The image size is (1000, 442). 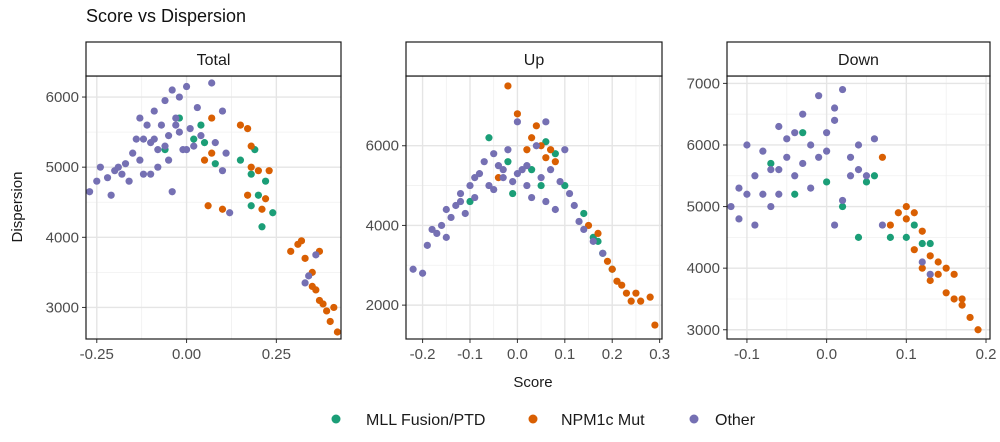 I want to click on x-tick-label: 0.0, so click(x=826, y=354).